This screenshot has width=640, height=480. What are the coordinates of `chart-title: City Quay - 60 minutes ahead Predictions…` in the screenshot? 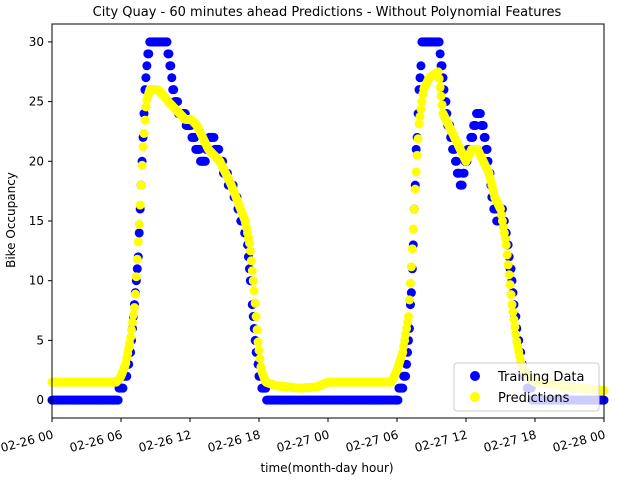 It's located at (327, 12).